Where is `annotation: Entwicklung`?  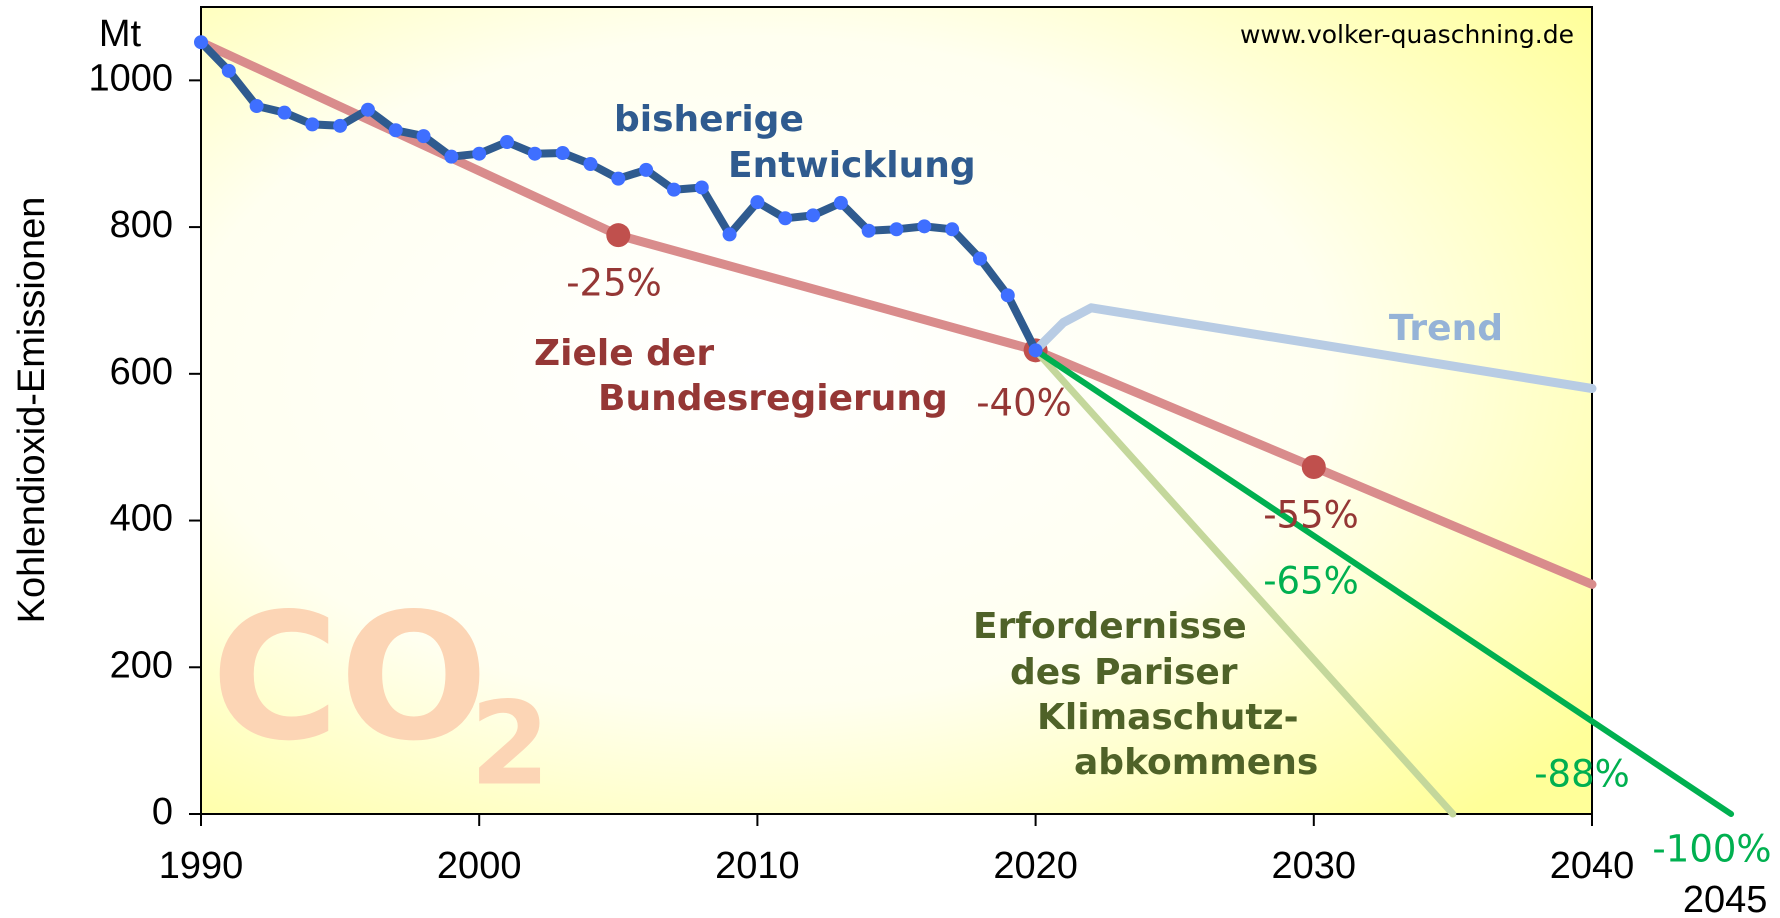
annotation: Entwicklung is located at coordinates (852, 165).